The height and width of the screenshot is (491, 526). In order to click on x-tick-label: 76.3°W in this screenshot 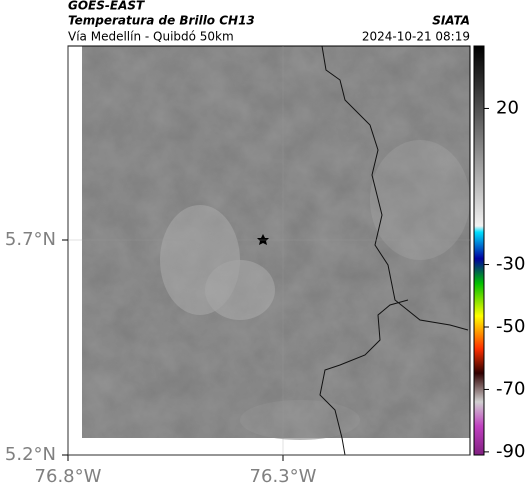, I will do `click(283, 476)`.